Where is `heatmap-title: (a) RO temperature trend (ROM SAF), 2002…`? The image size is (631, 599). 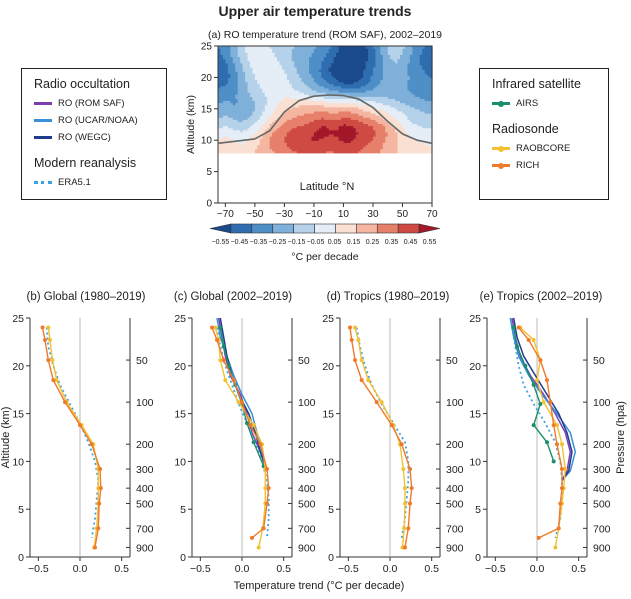
heatmap-title: (a) RO temperature trend (ROM SAF), 2002… is located at coordinates (325, 35).